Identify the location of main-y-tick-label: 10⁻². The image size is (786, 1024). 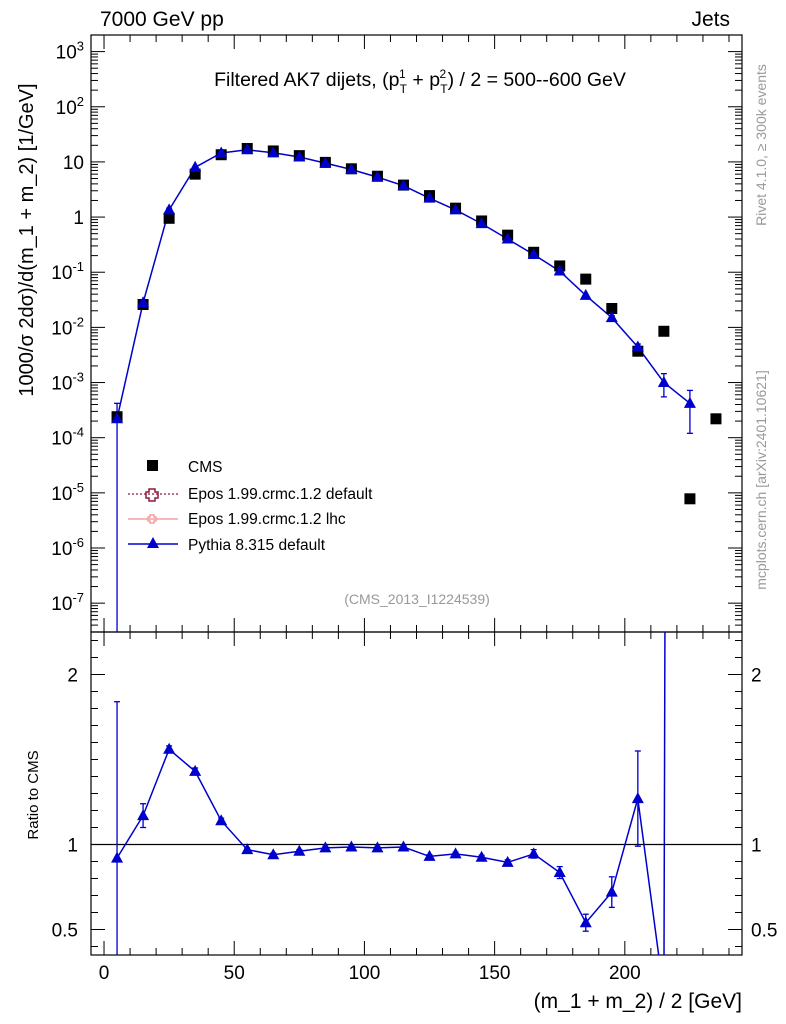
(67, 326).